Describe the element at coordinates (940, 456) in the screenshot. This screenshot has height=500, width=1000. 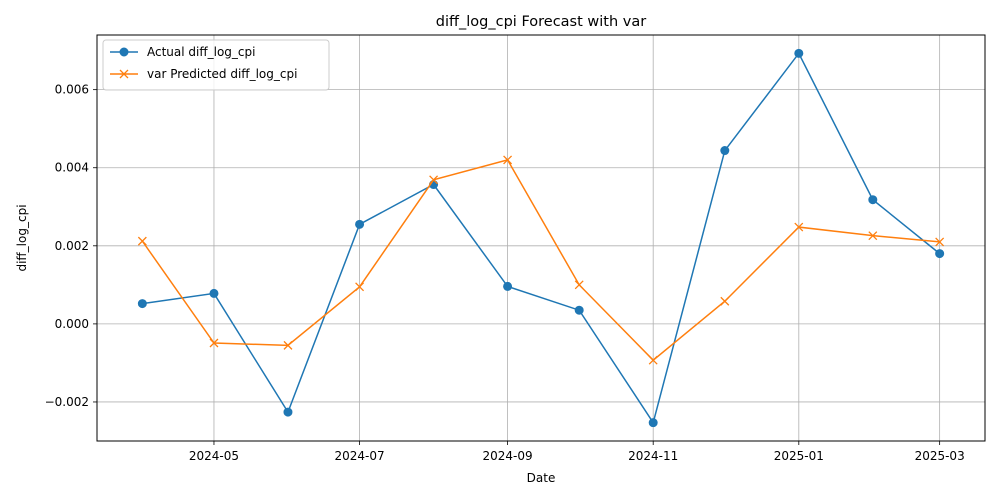
I see `x-tick-label: 2025-03` at that location.